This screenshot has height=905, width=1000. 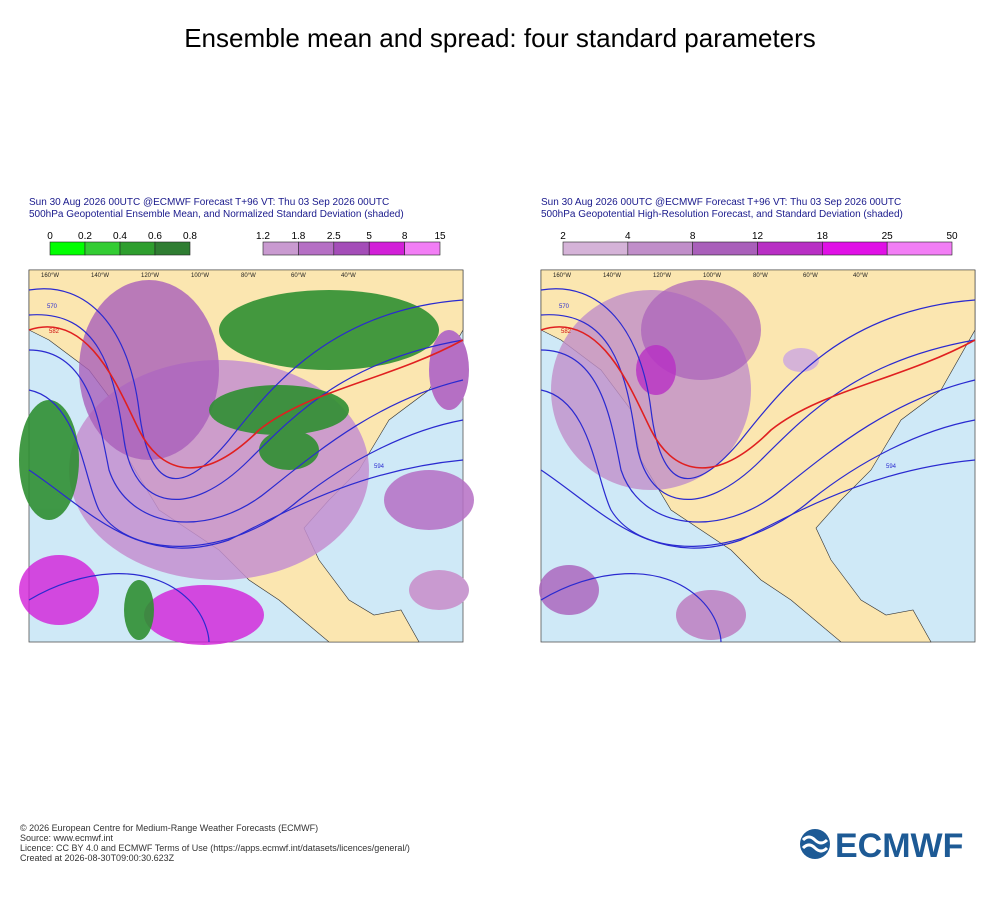 What do you see at coordinates (888, 236) in the screenshot?
I see `legend-tick: 25` at bounding box center [888, 236].